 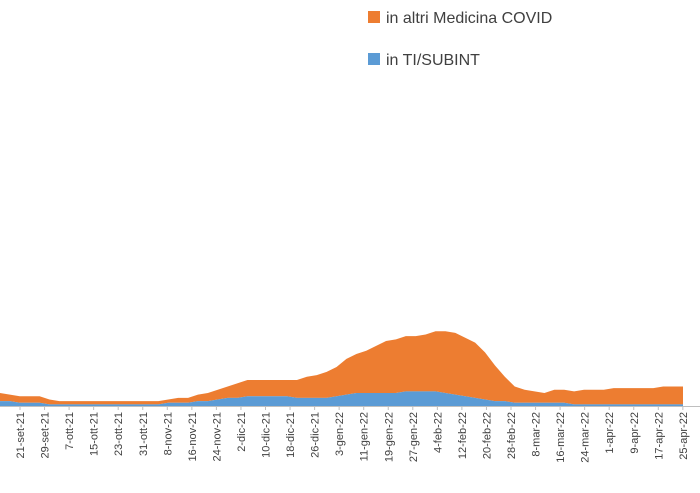 What do you see at coordinates (487, 435) in the screenshot?
I see `x-tick-label: 20-feb-22` at bounding box center [487, 435].